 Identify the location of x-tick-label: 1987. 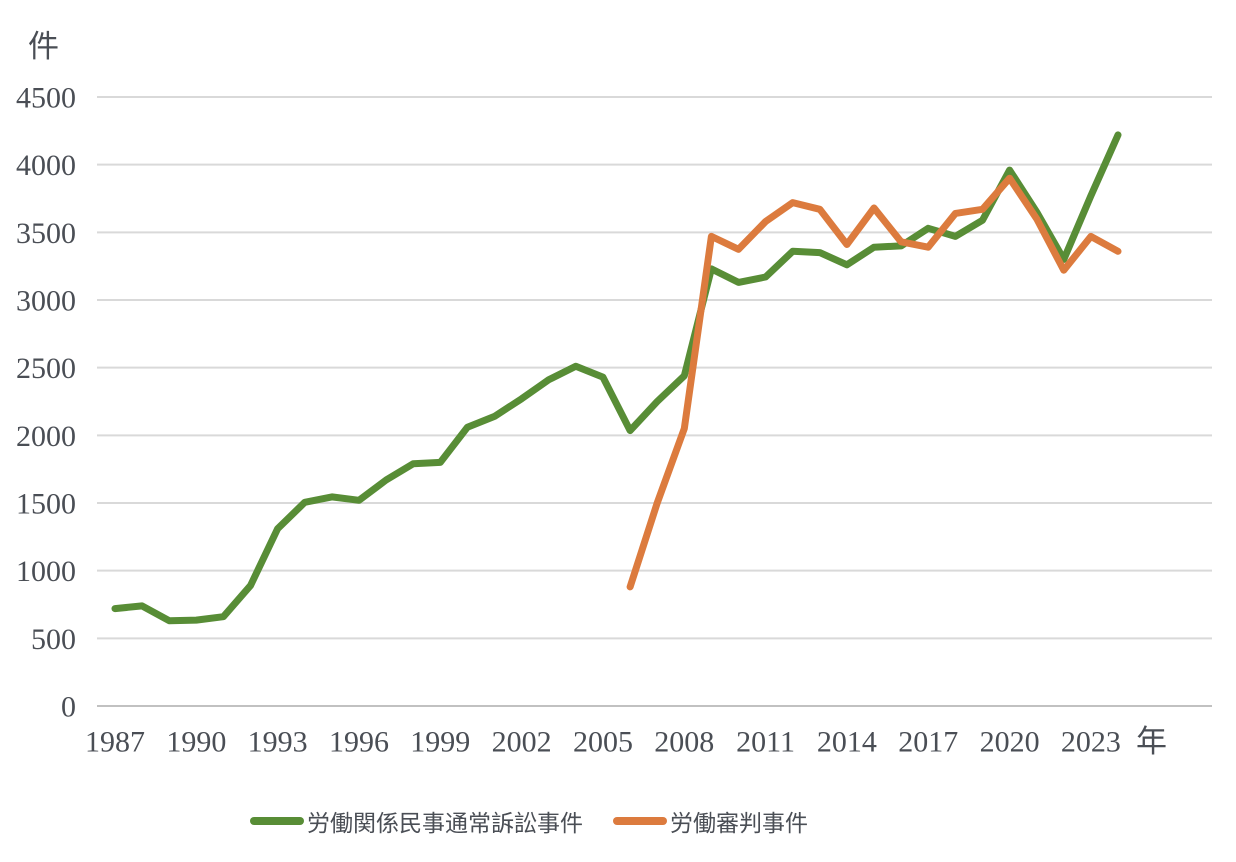
(115, 742).